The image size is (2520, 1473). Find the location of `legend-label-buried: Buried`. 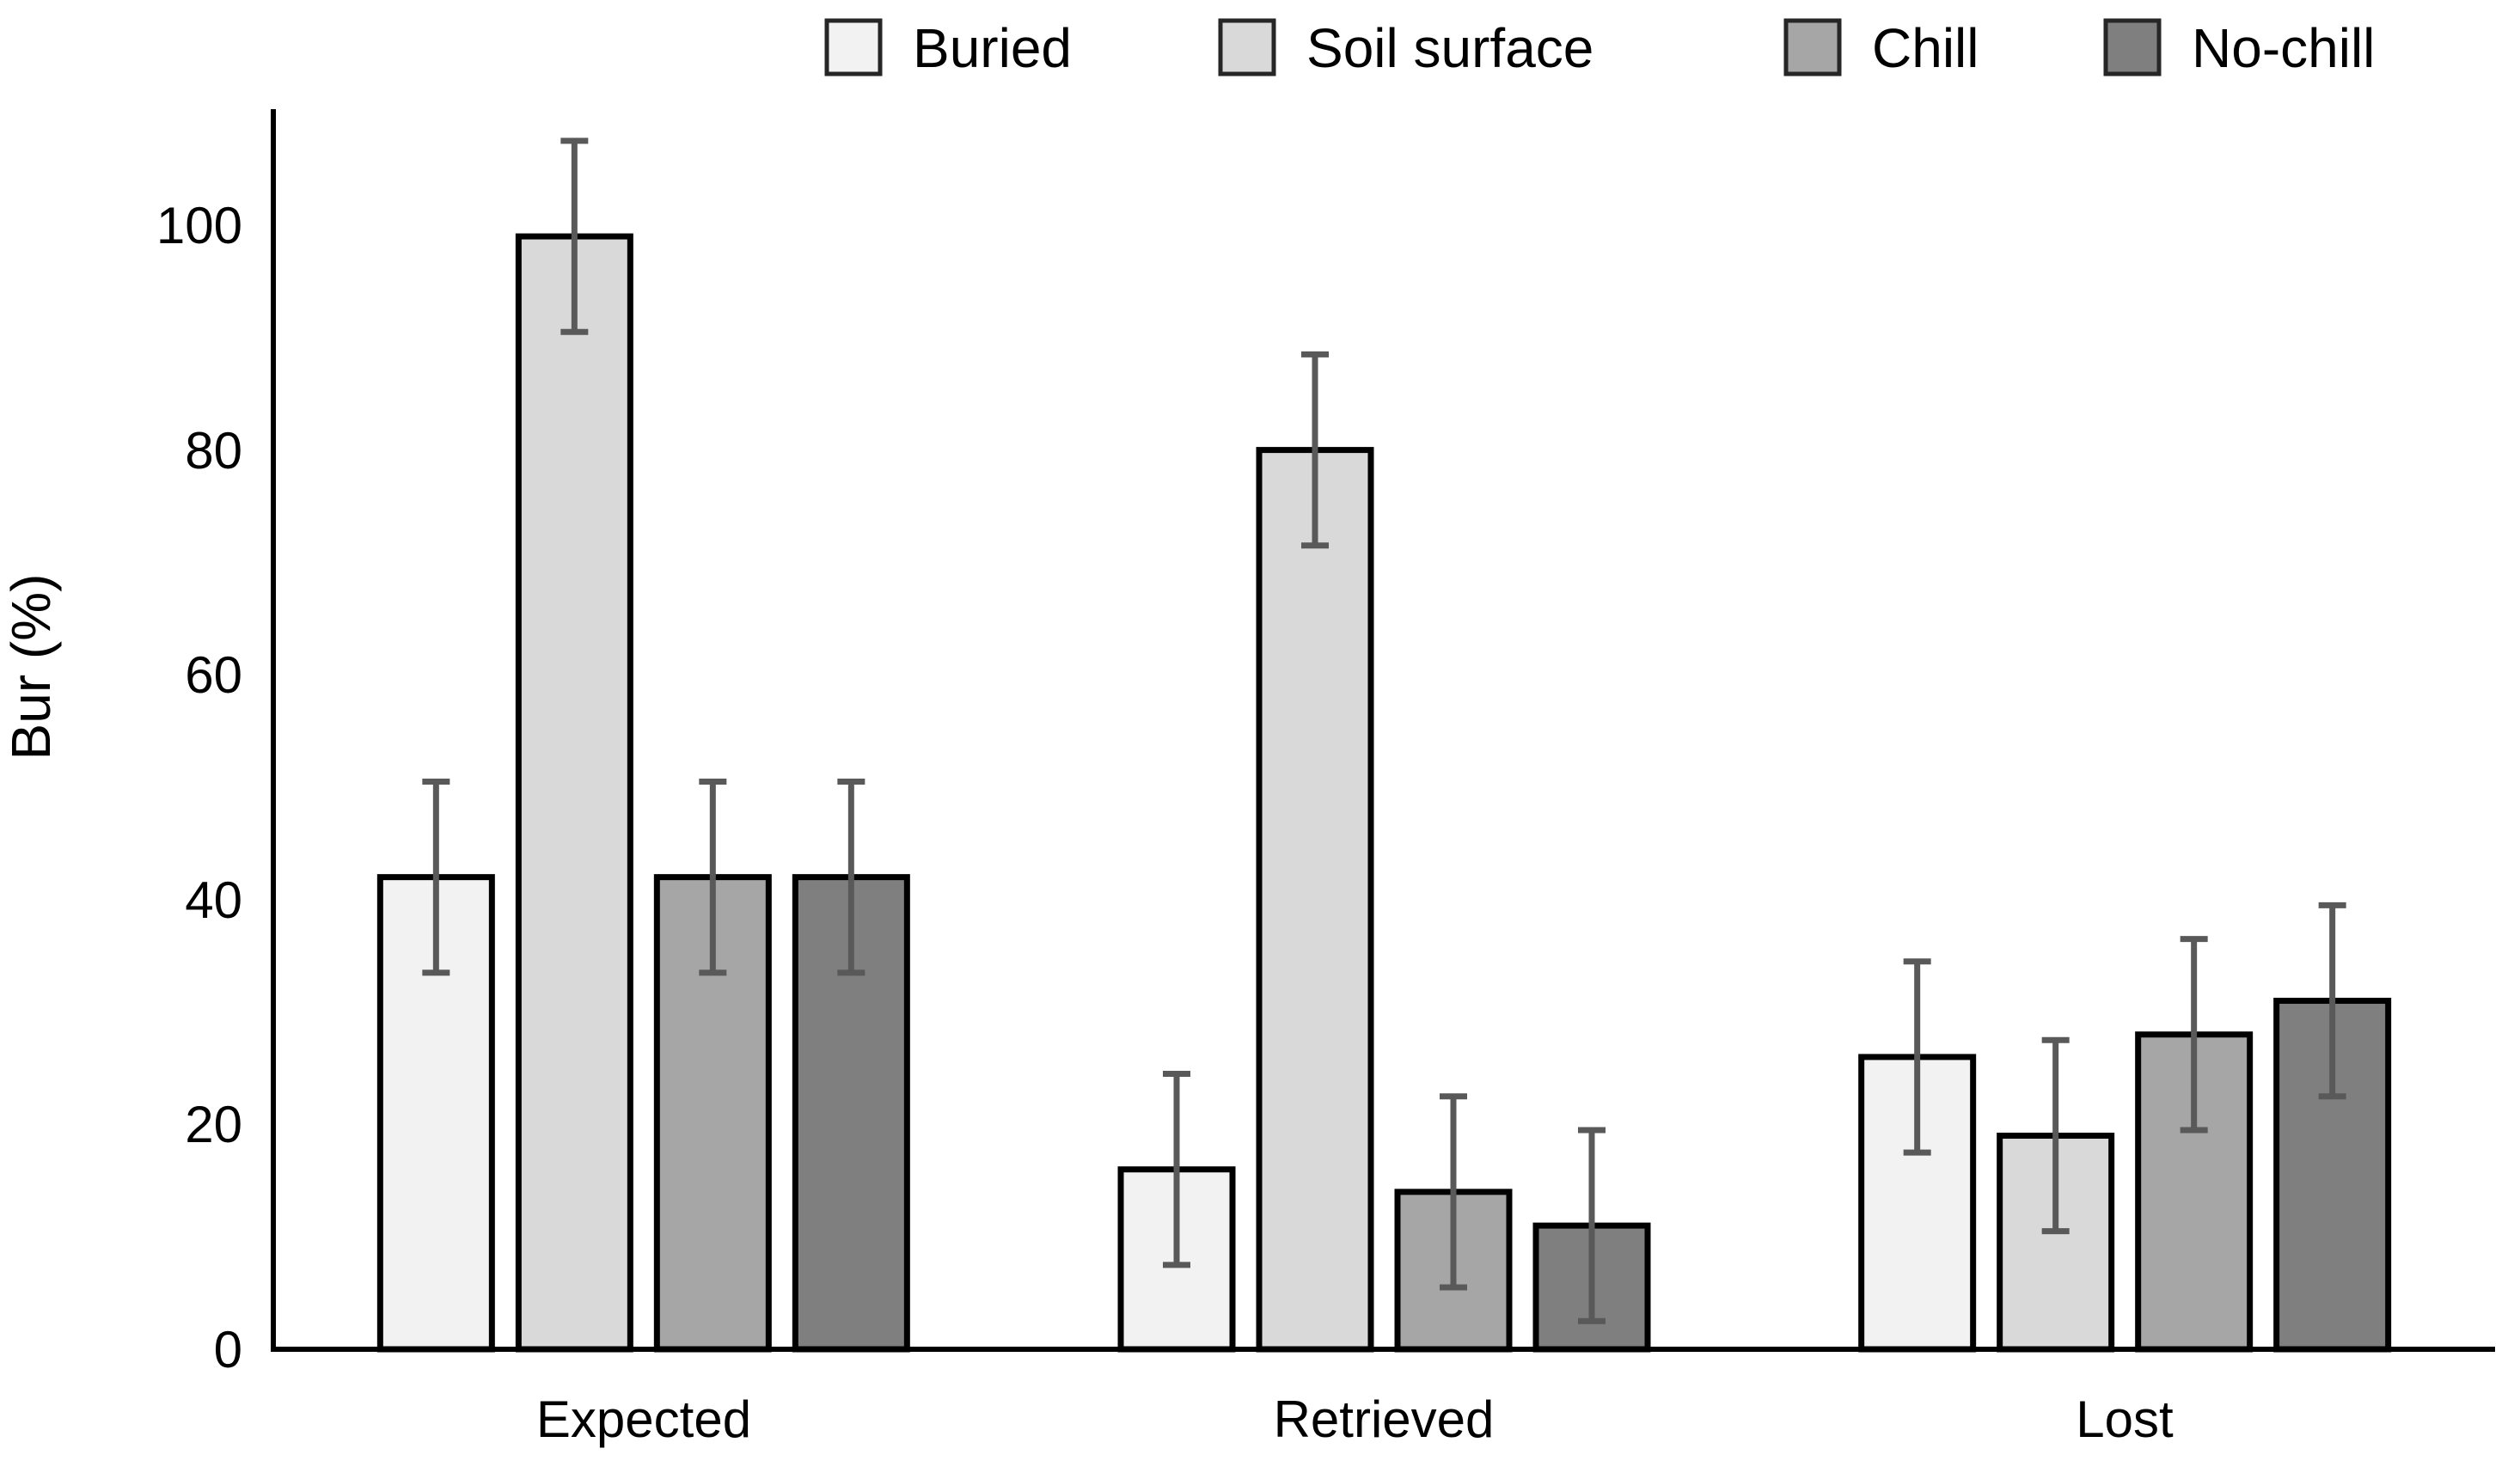

legend-label-buried: Buried is located at coordinates (992, 48).